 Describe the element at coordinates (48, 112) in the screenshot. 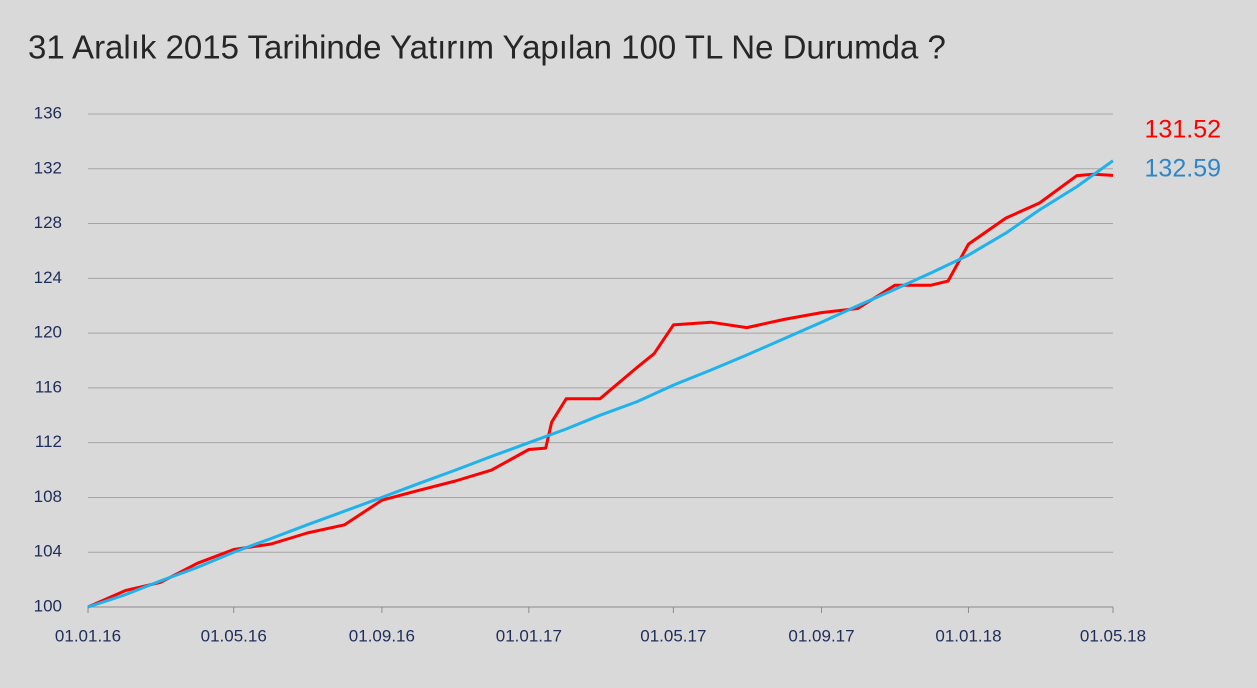

I see `y-tick-label: 136` at that location.